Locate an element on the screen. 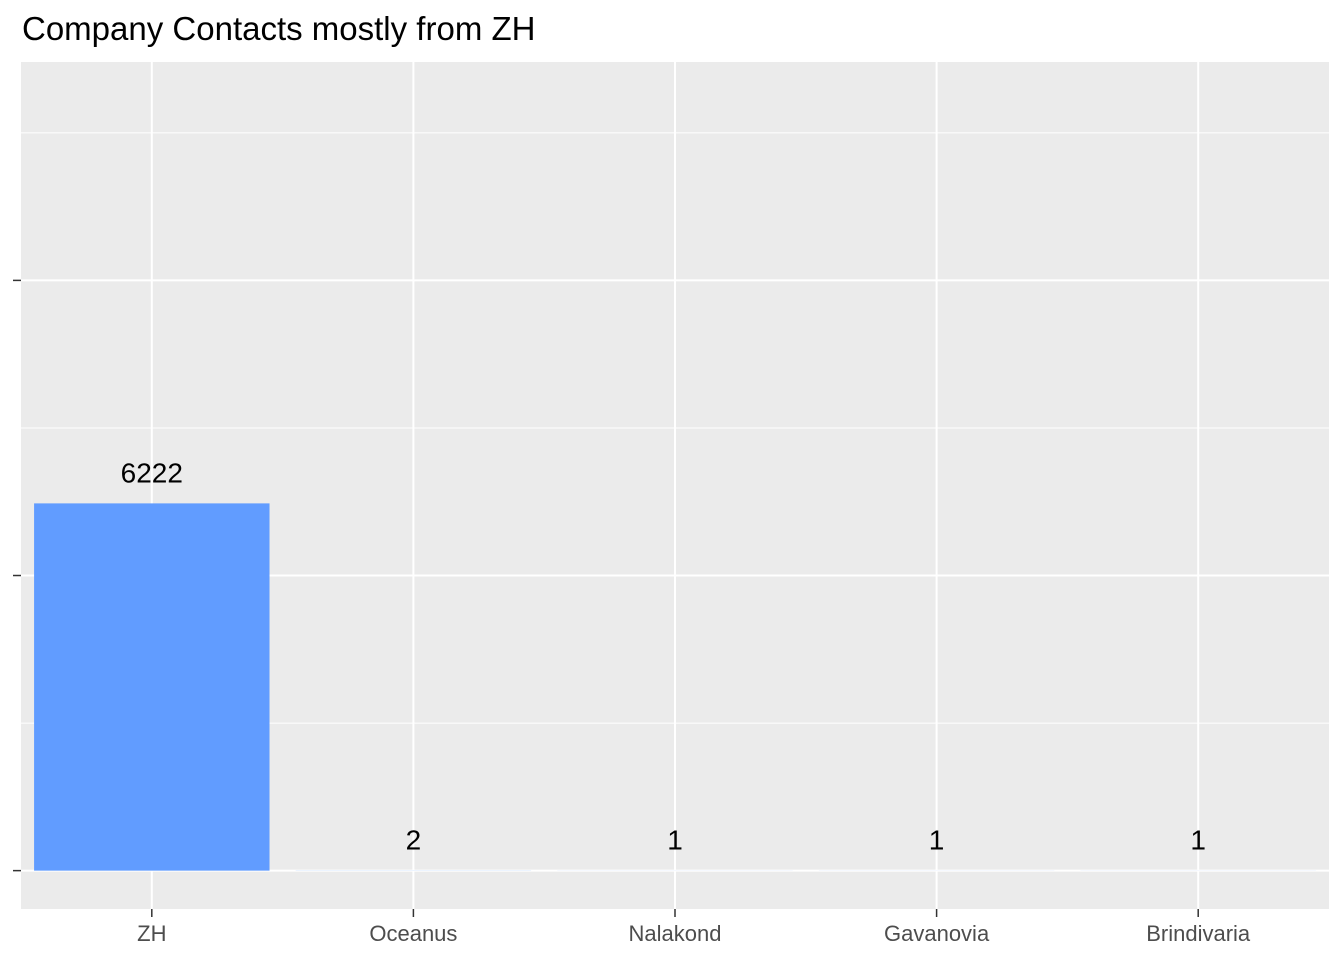  data-label: 6222 is located at coordinates (152, 472).